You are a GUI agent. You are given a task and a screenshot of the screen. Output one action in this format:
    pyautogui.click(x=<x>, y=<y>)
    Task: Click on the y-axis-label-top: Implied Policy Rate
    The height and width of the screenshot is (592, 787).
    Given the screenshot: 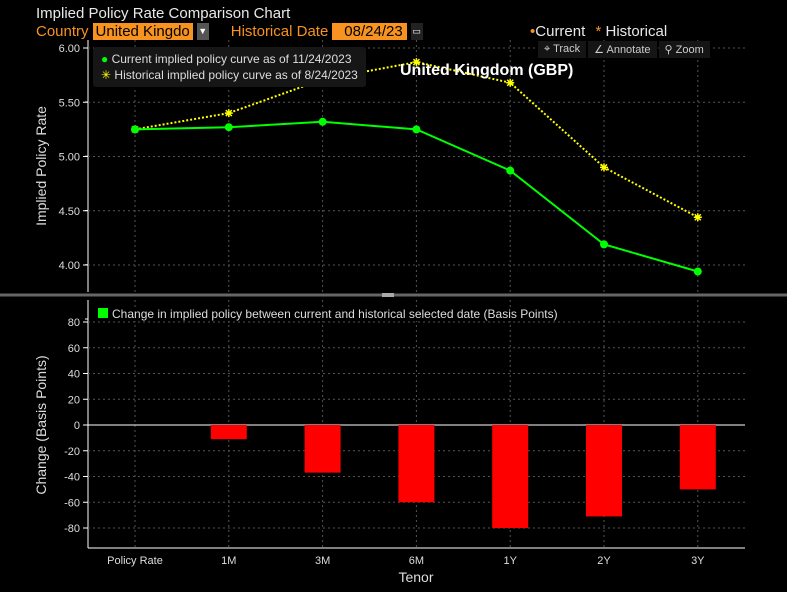 What is the action you would take?
    pyautogui.click(x=41, y=166)
    